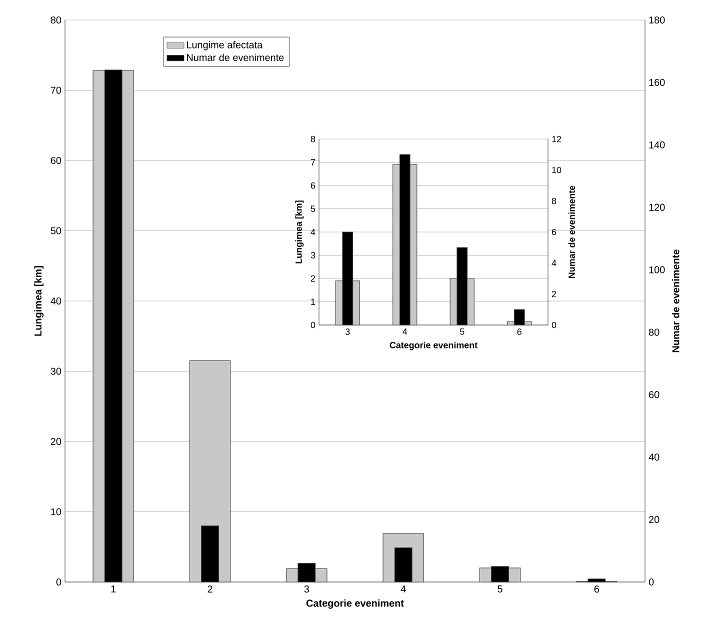  I want to click on y-tick-label: 8, so click(313, 139).